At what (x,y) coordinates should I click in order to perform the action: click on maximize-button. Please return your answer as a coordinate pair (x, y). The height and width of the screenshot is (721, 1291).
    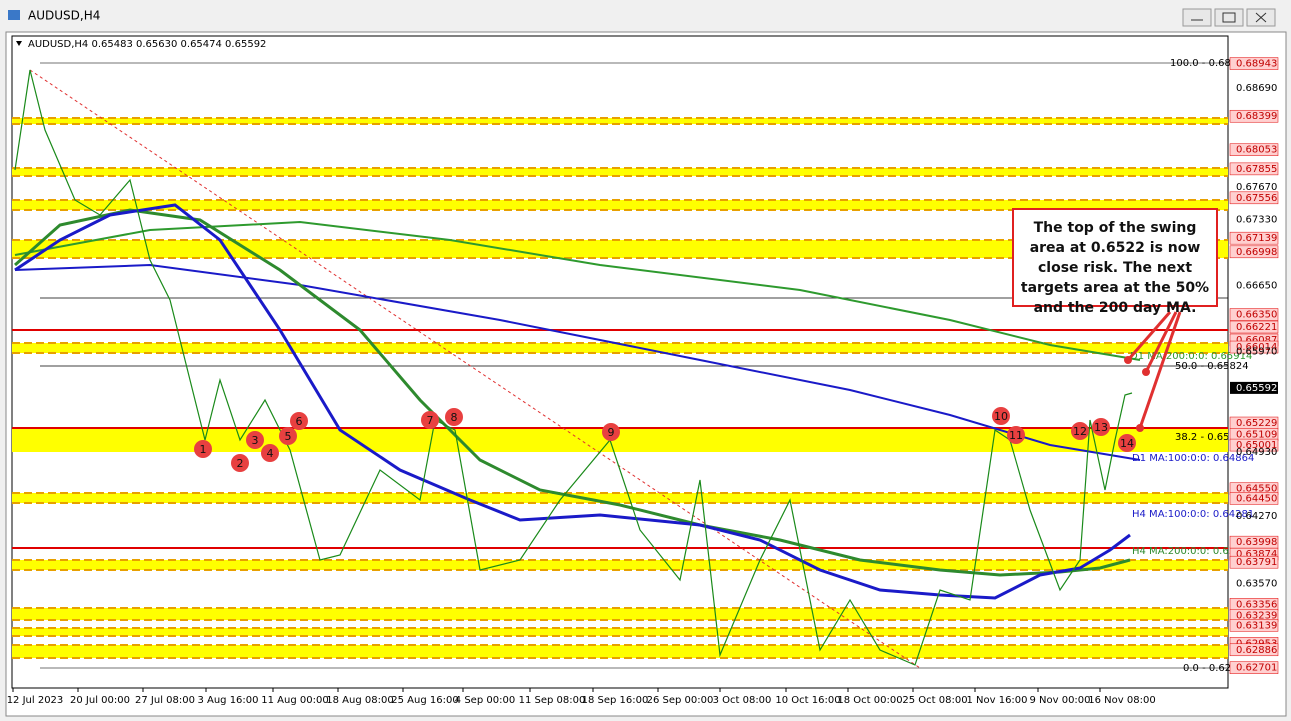
    Looking at the image, I should click on (1229, 17).